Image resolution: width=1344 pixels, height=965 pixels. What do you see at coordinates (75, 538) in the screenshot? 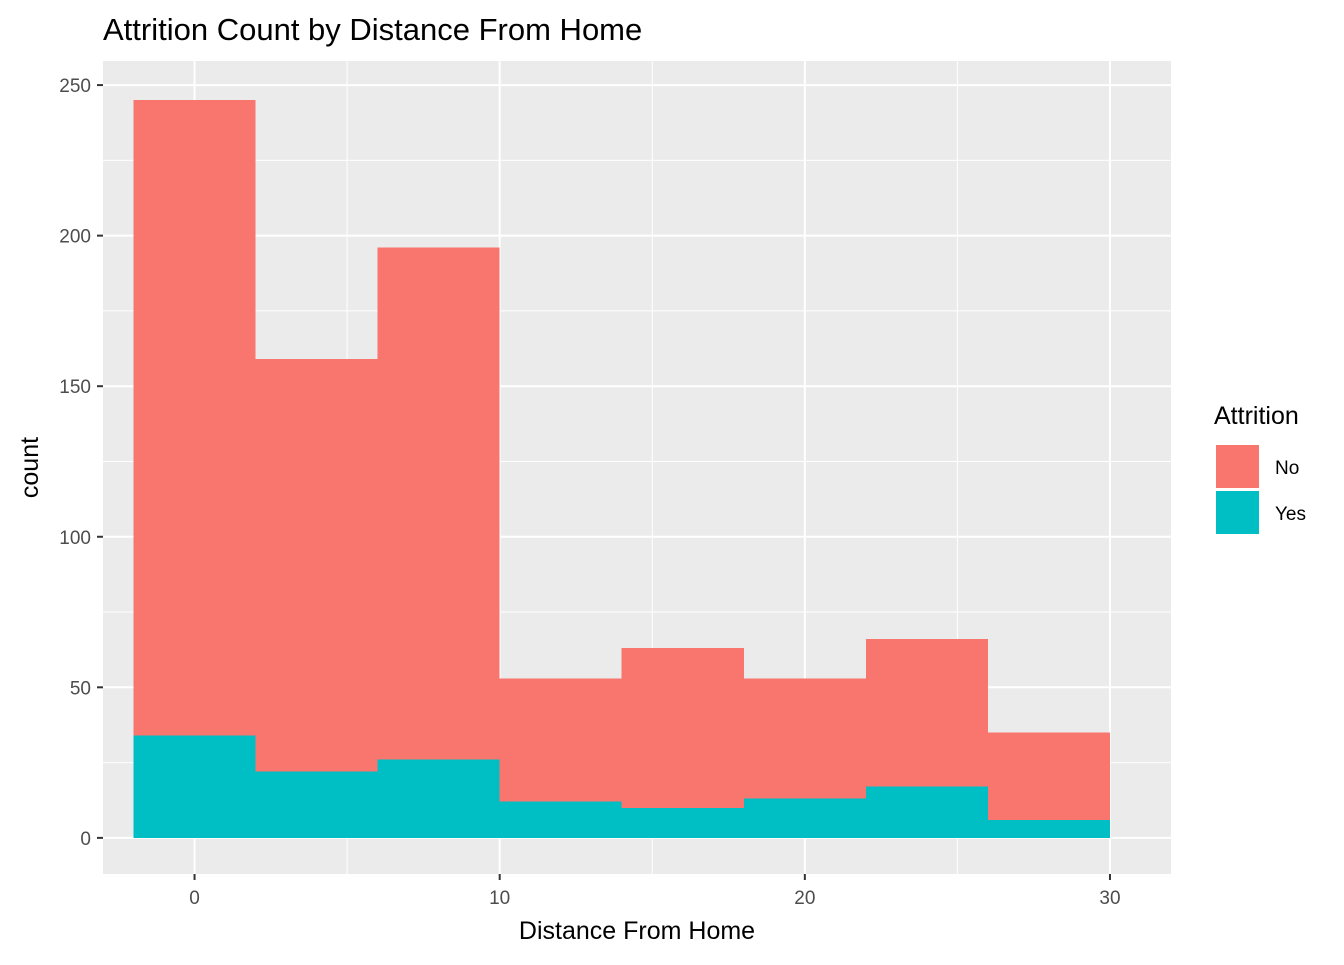
I see `y-tick-label: 100` at bounding box center [75, 538].